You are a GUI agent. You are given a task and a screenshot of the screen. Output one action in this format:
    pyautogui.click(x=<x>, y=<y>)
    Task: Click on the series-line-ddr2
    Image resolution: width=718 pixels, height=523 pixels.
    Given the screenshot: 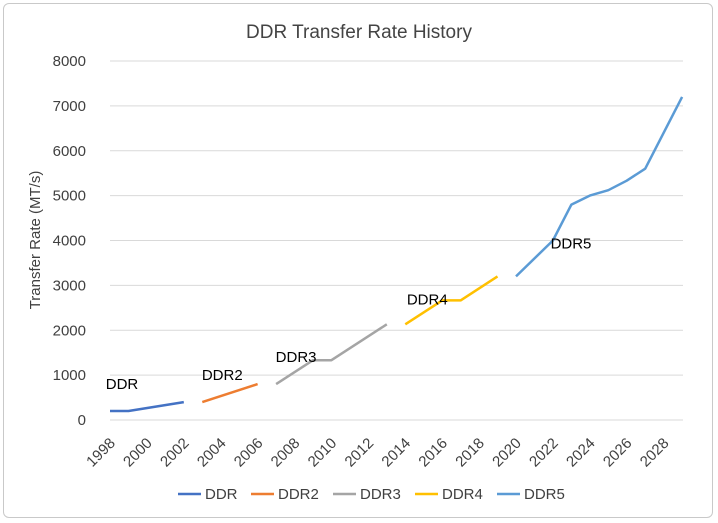 What is the action you would take?
    pyautogui.click(x=229, y=393)
    